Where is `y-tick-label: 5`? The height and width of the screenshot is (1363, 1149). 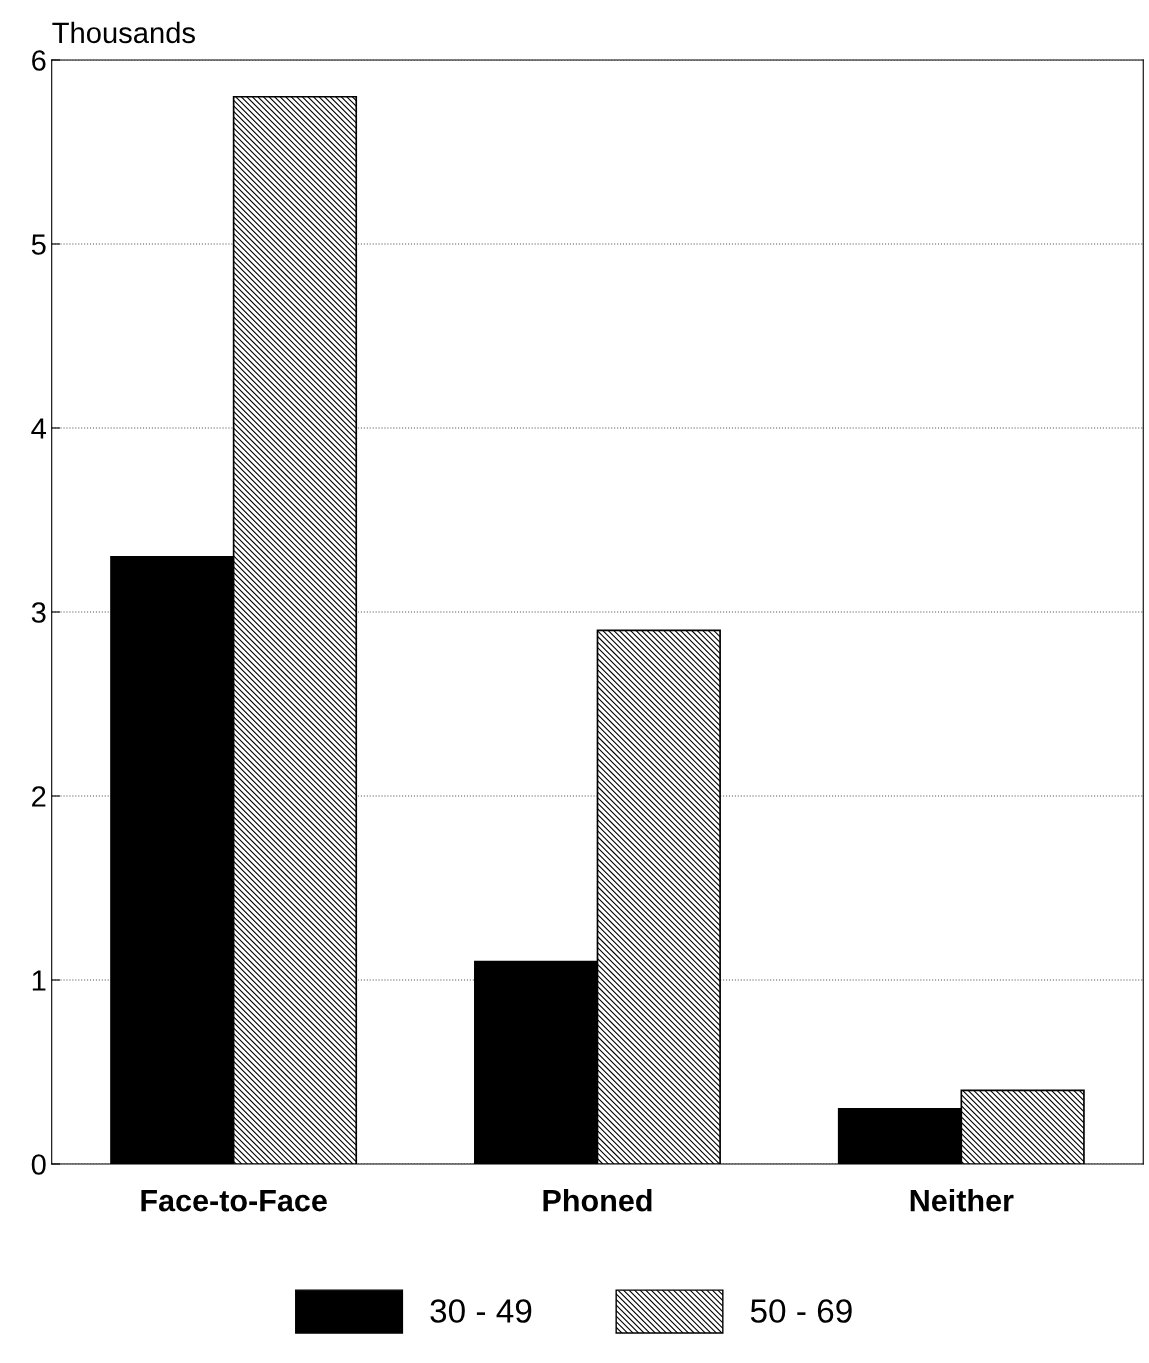
y-tick-label: 5 is located at coordinates (38, 244).